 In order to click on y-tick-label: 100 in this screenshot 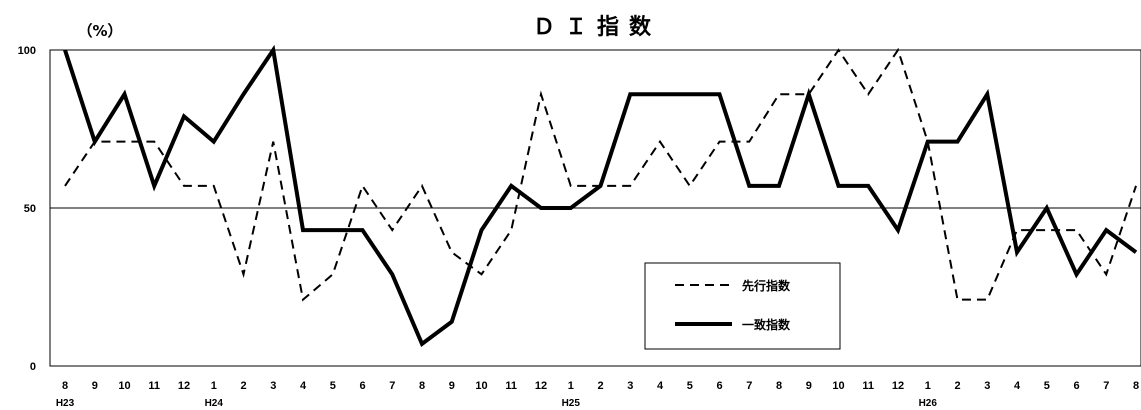, I will do `click(27, 51)`.